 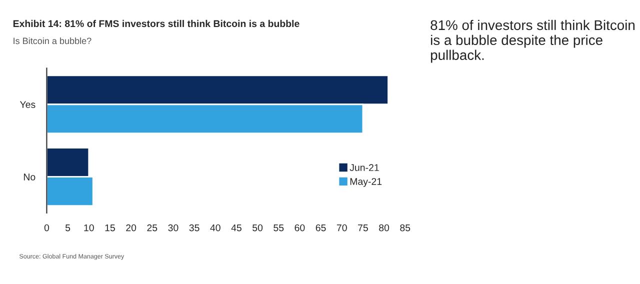 What do you see at coordinates (110, 228) in the screenshot?
I see `x-tick-label: 15` at bounding box center [110, 228].